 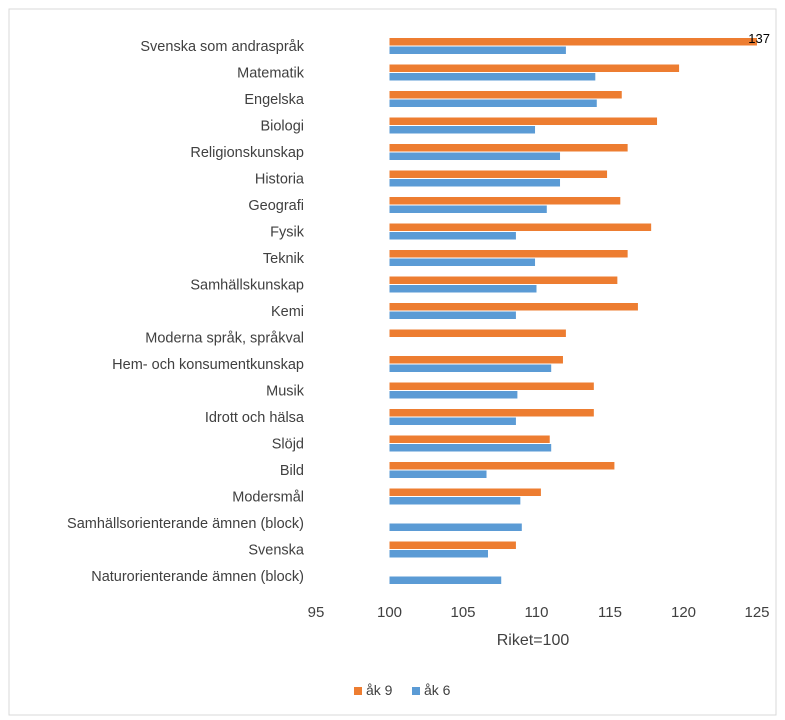 I want to click on legend: åk 9 åk 6, so click(x=402, y=690).